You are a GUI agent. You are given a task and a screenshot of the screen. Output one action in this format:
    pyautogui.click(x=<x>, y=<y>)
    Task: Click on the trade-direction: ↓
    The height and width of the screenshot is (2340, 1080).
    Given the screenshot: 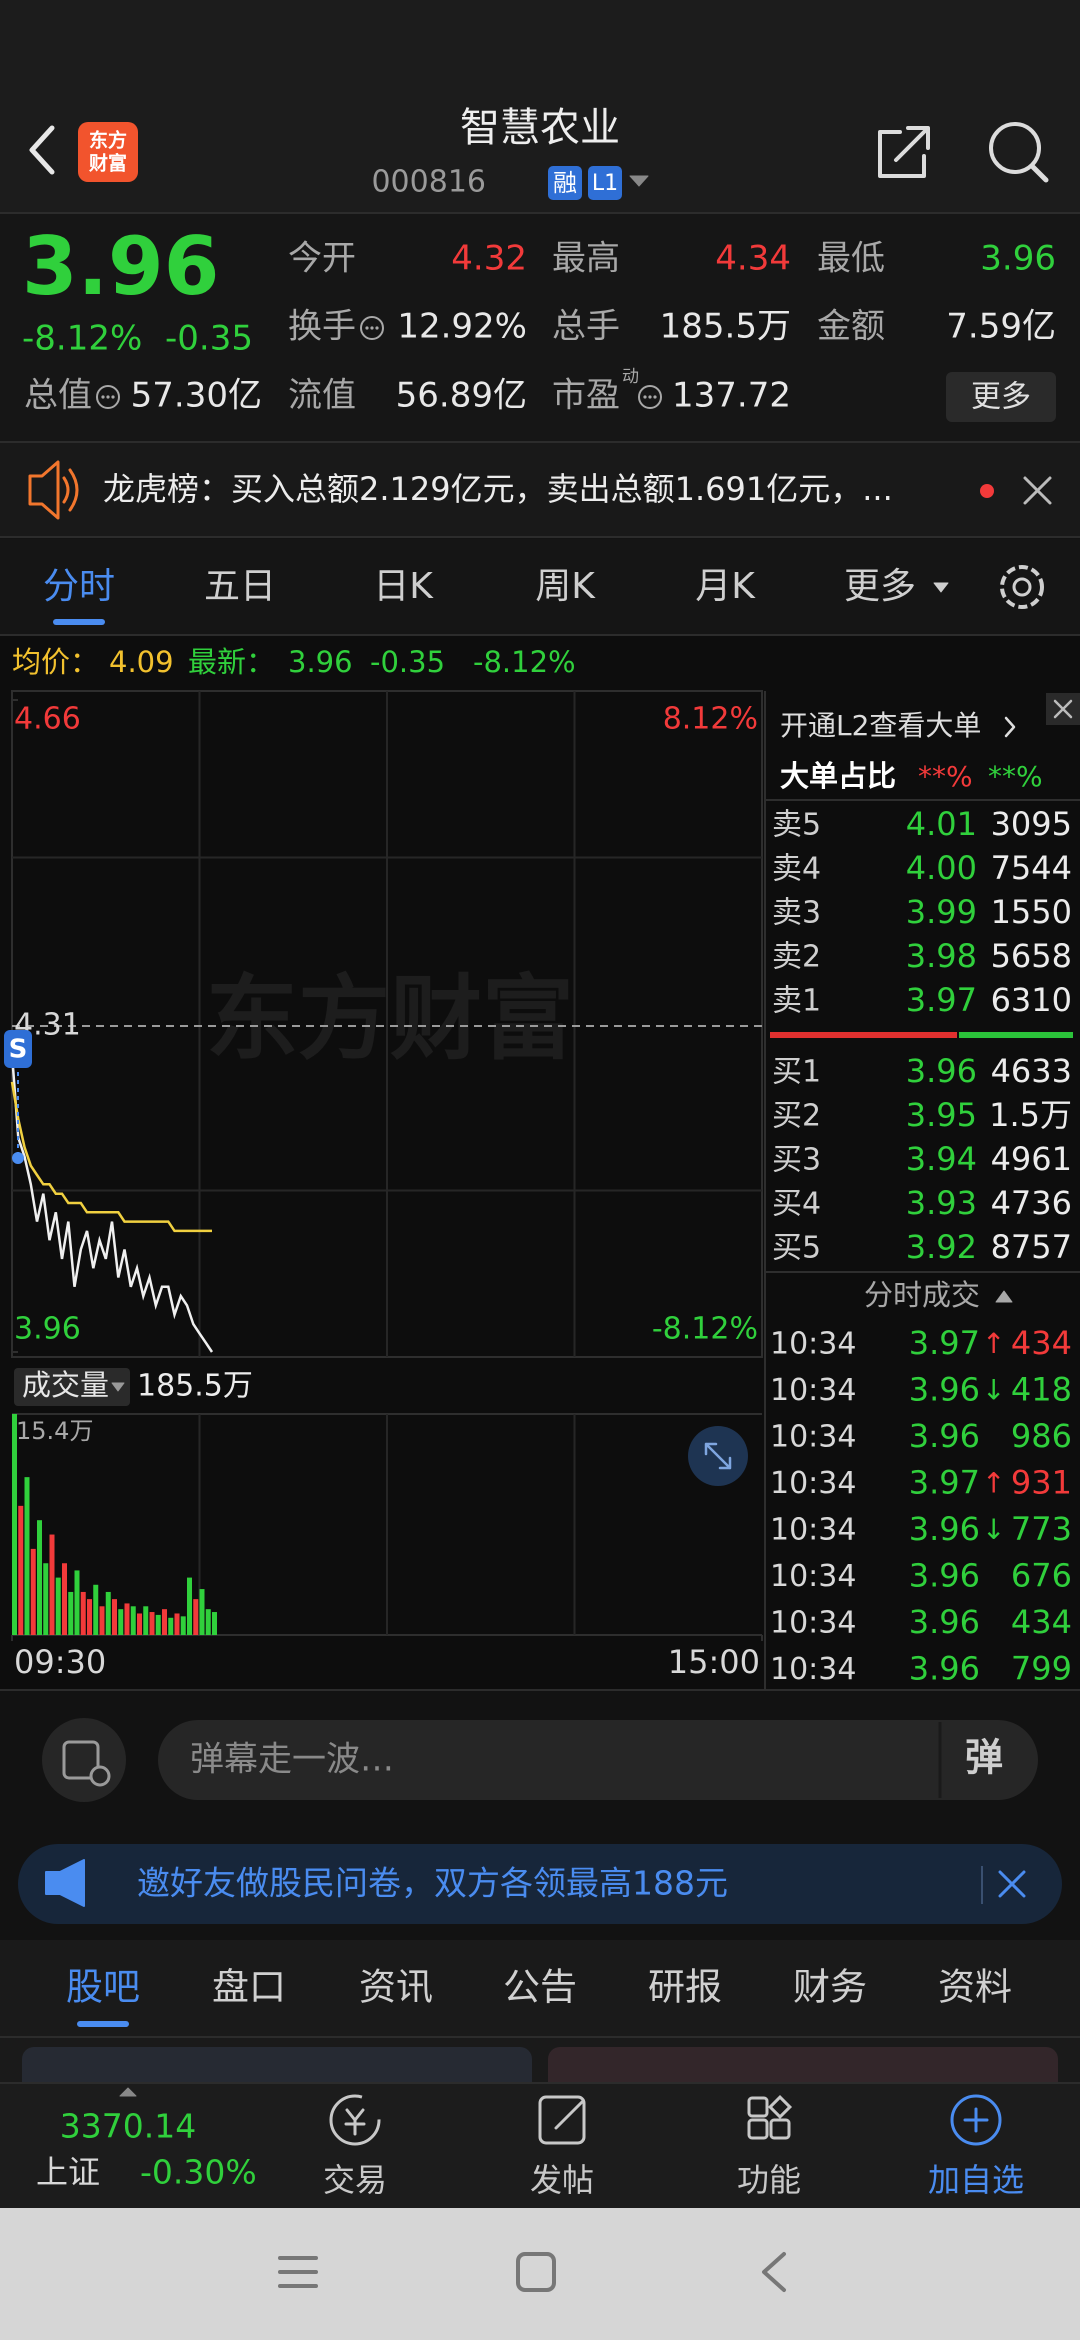 What is the action you would take?
    pyautogui.click(x=993, y=1529)
    